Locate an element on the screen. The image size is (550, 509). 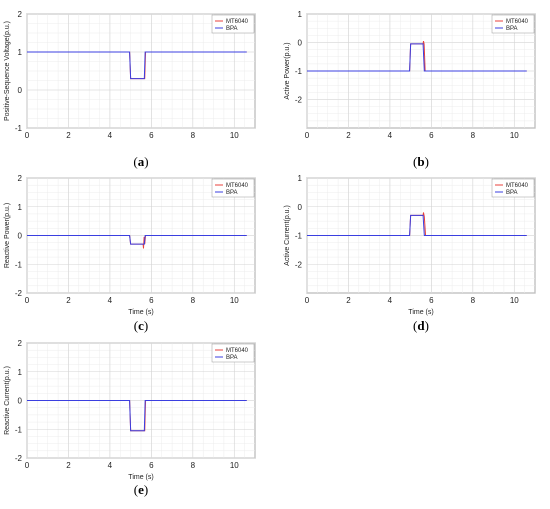
y-axis-label: Positive-Sequence Voltage(p.u.) is located at coordinates (7, 71).